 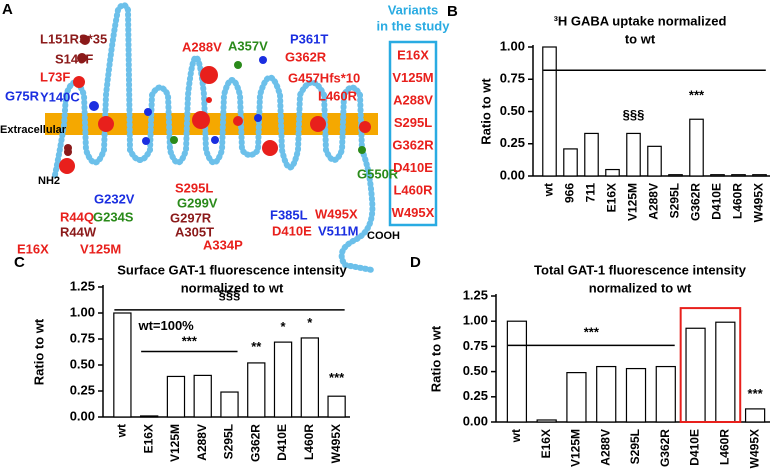 What do you see at coordinates (202, 46) in the screenshot?
I see `variant-label: A288V` at bounding box center [202, 46].